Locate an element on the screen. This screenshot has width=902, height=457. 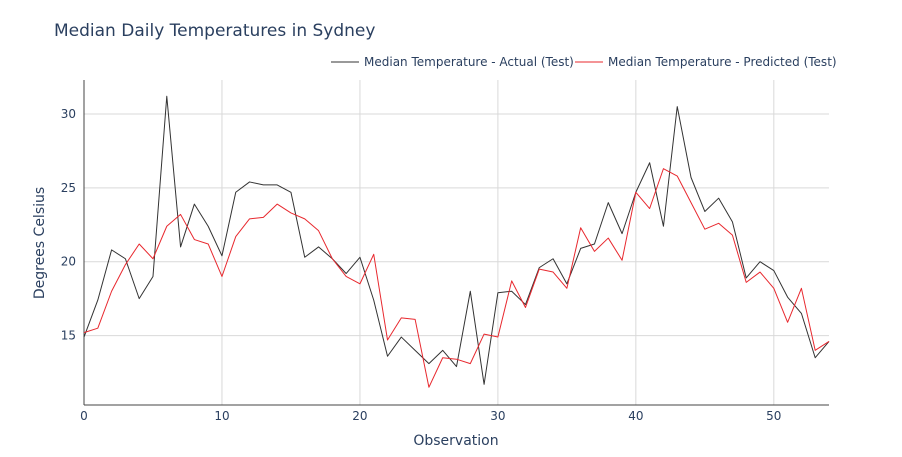
x-tick-label: 10 is located at coordinates (221, 416).